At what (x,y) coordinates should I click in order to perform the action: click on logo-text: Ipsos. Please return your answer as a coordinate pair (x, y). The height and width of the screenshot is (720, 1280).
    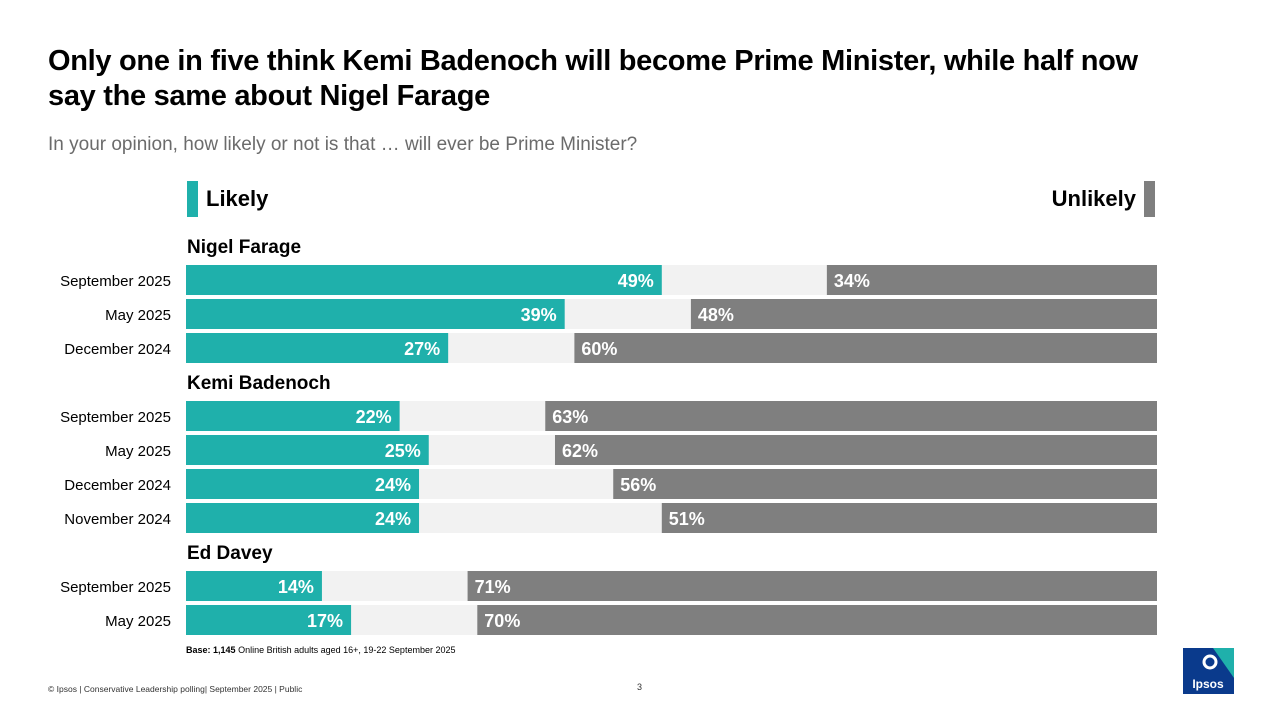
    Looking at the image, I should click on (1208, 684).